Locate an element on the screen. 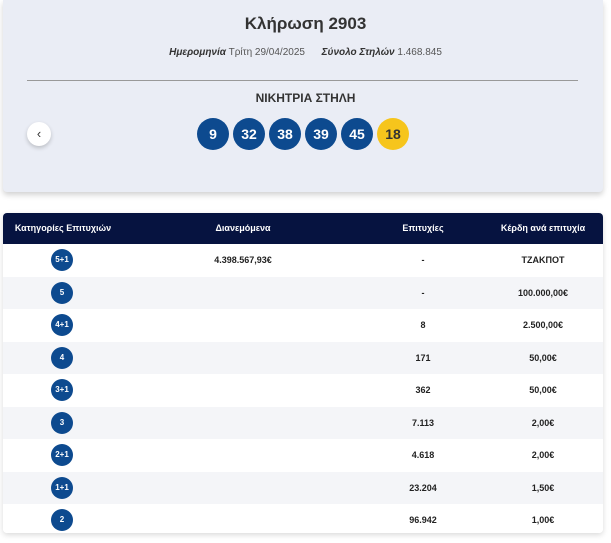 The height and width of the screenshot is (543, 611). back-button: ‹ is located at coordinates (39, 134).